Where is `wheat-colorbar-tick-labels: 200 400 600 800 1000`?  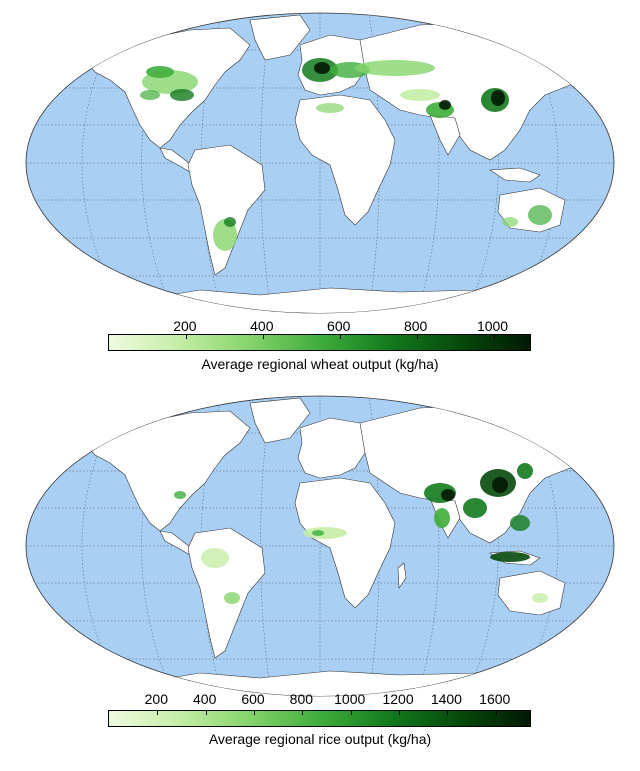
wheat-colorbar-tick-labels: 200 400 600 800 1000 is located at coordinates (320, 327).